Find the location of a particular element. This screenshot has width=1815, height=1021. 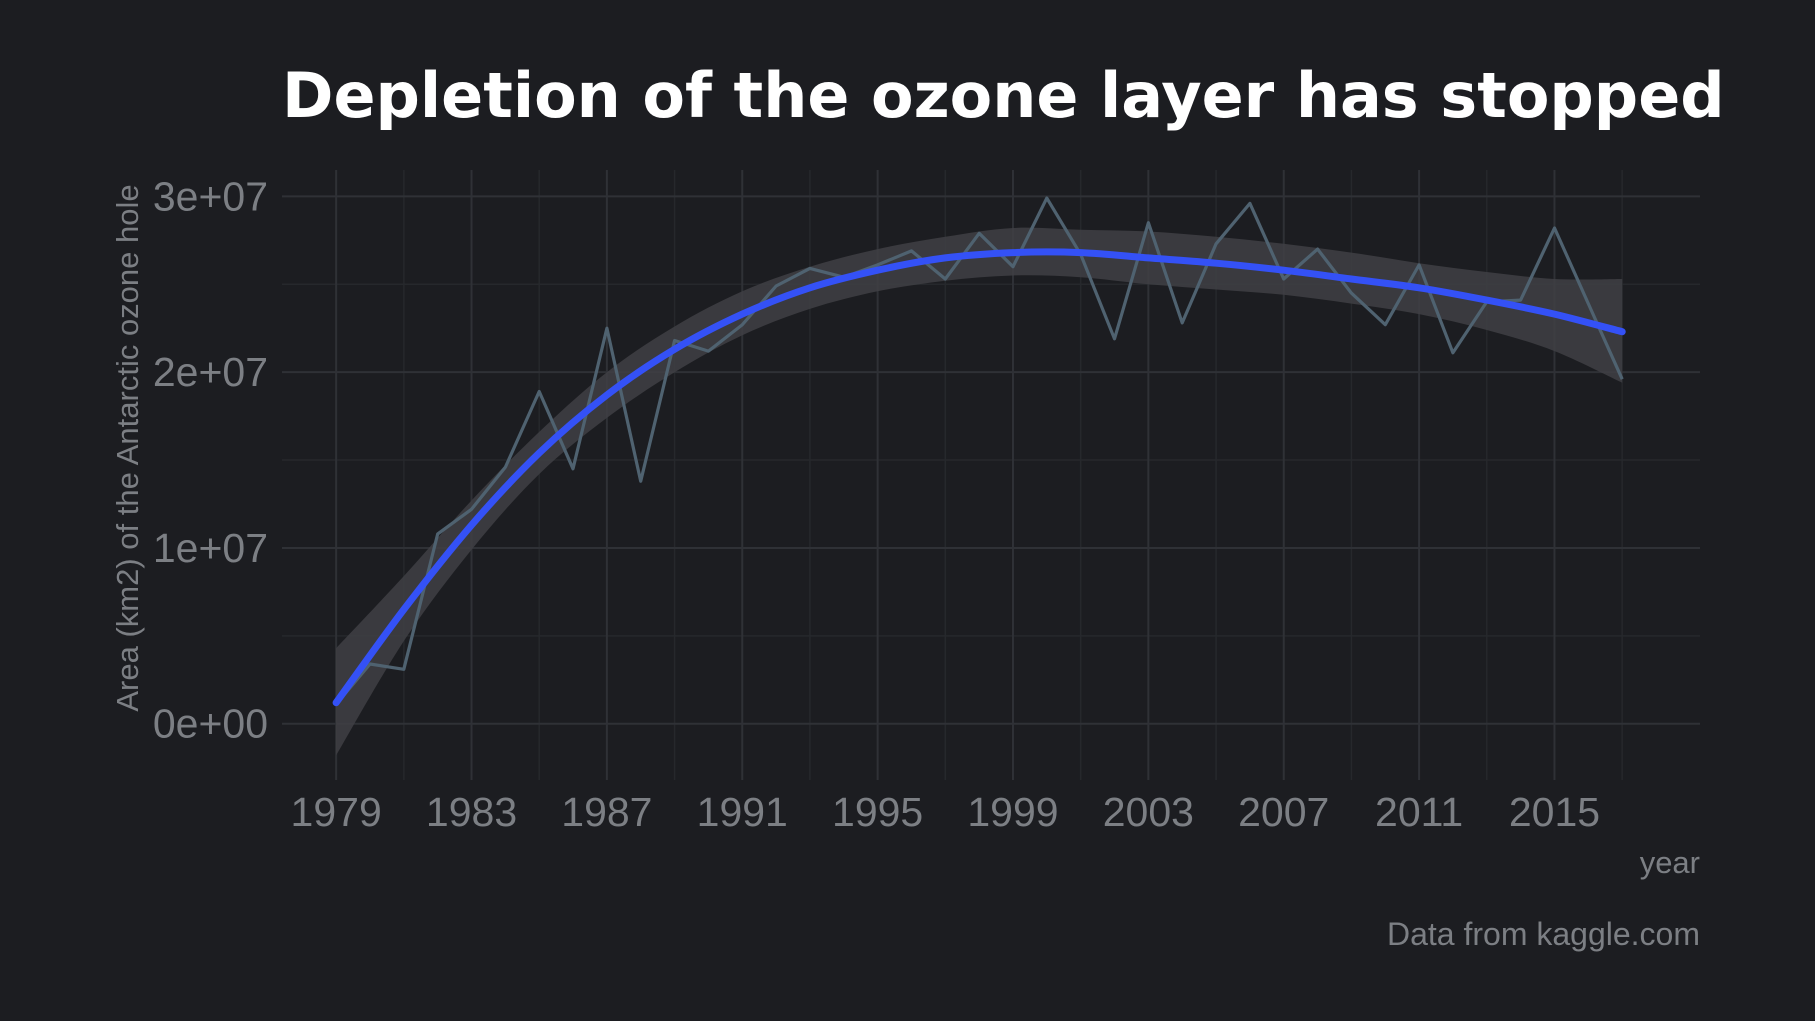

x-tick-label: 1987 is located at coordinates (606, 812).